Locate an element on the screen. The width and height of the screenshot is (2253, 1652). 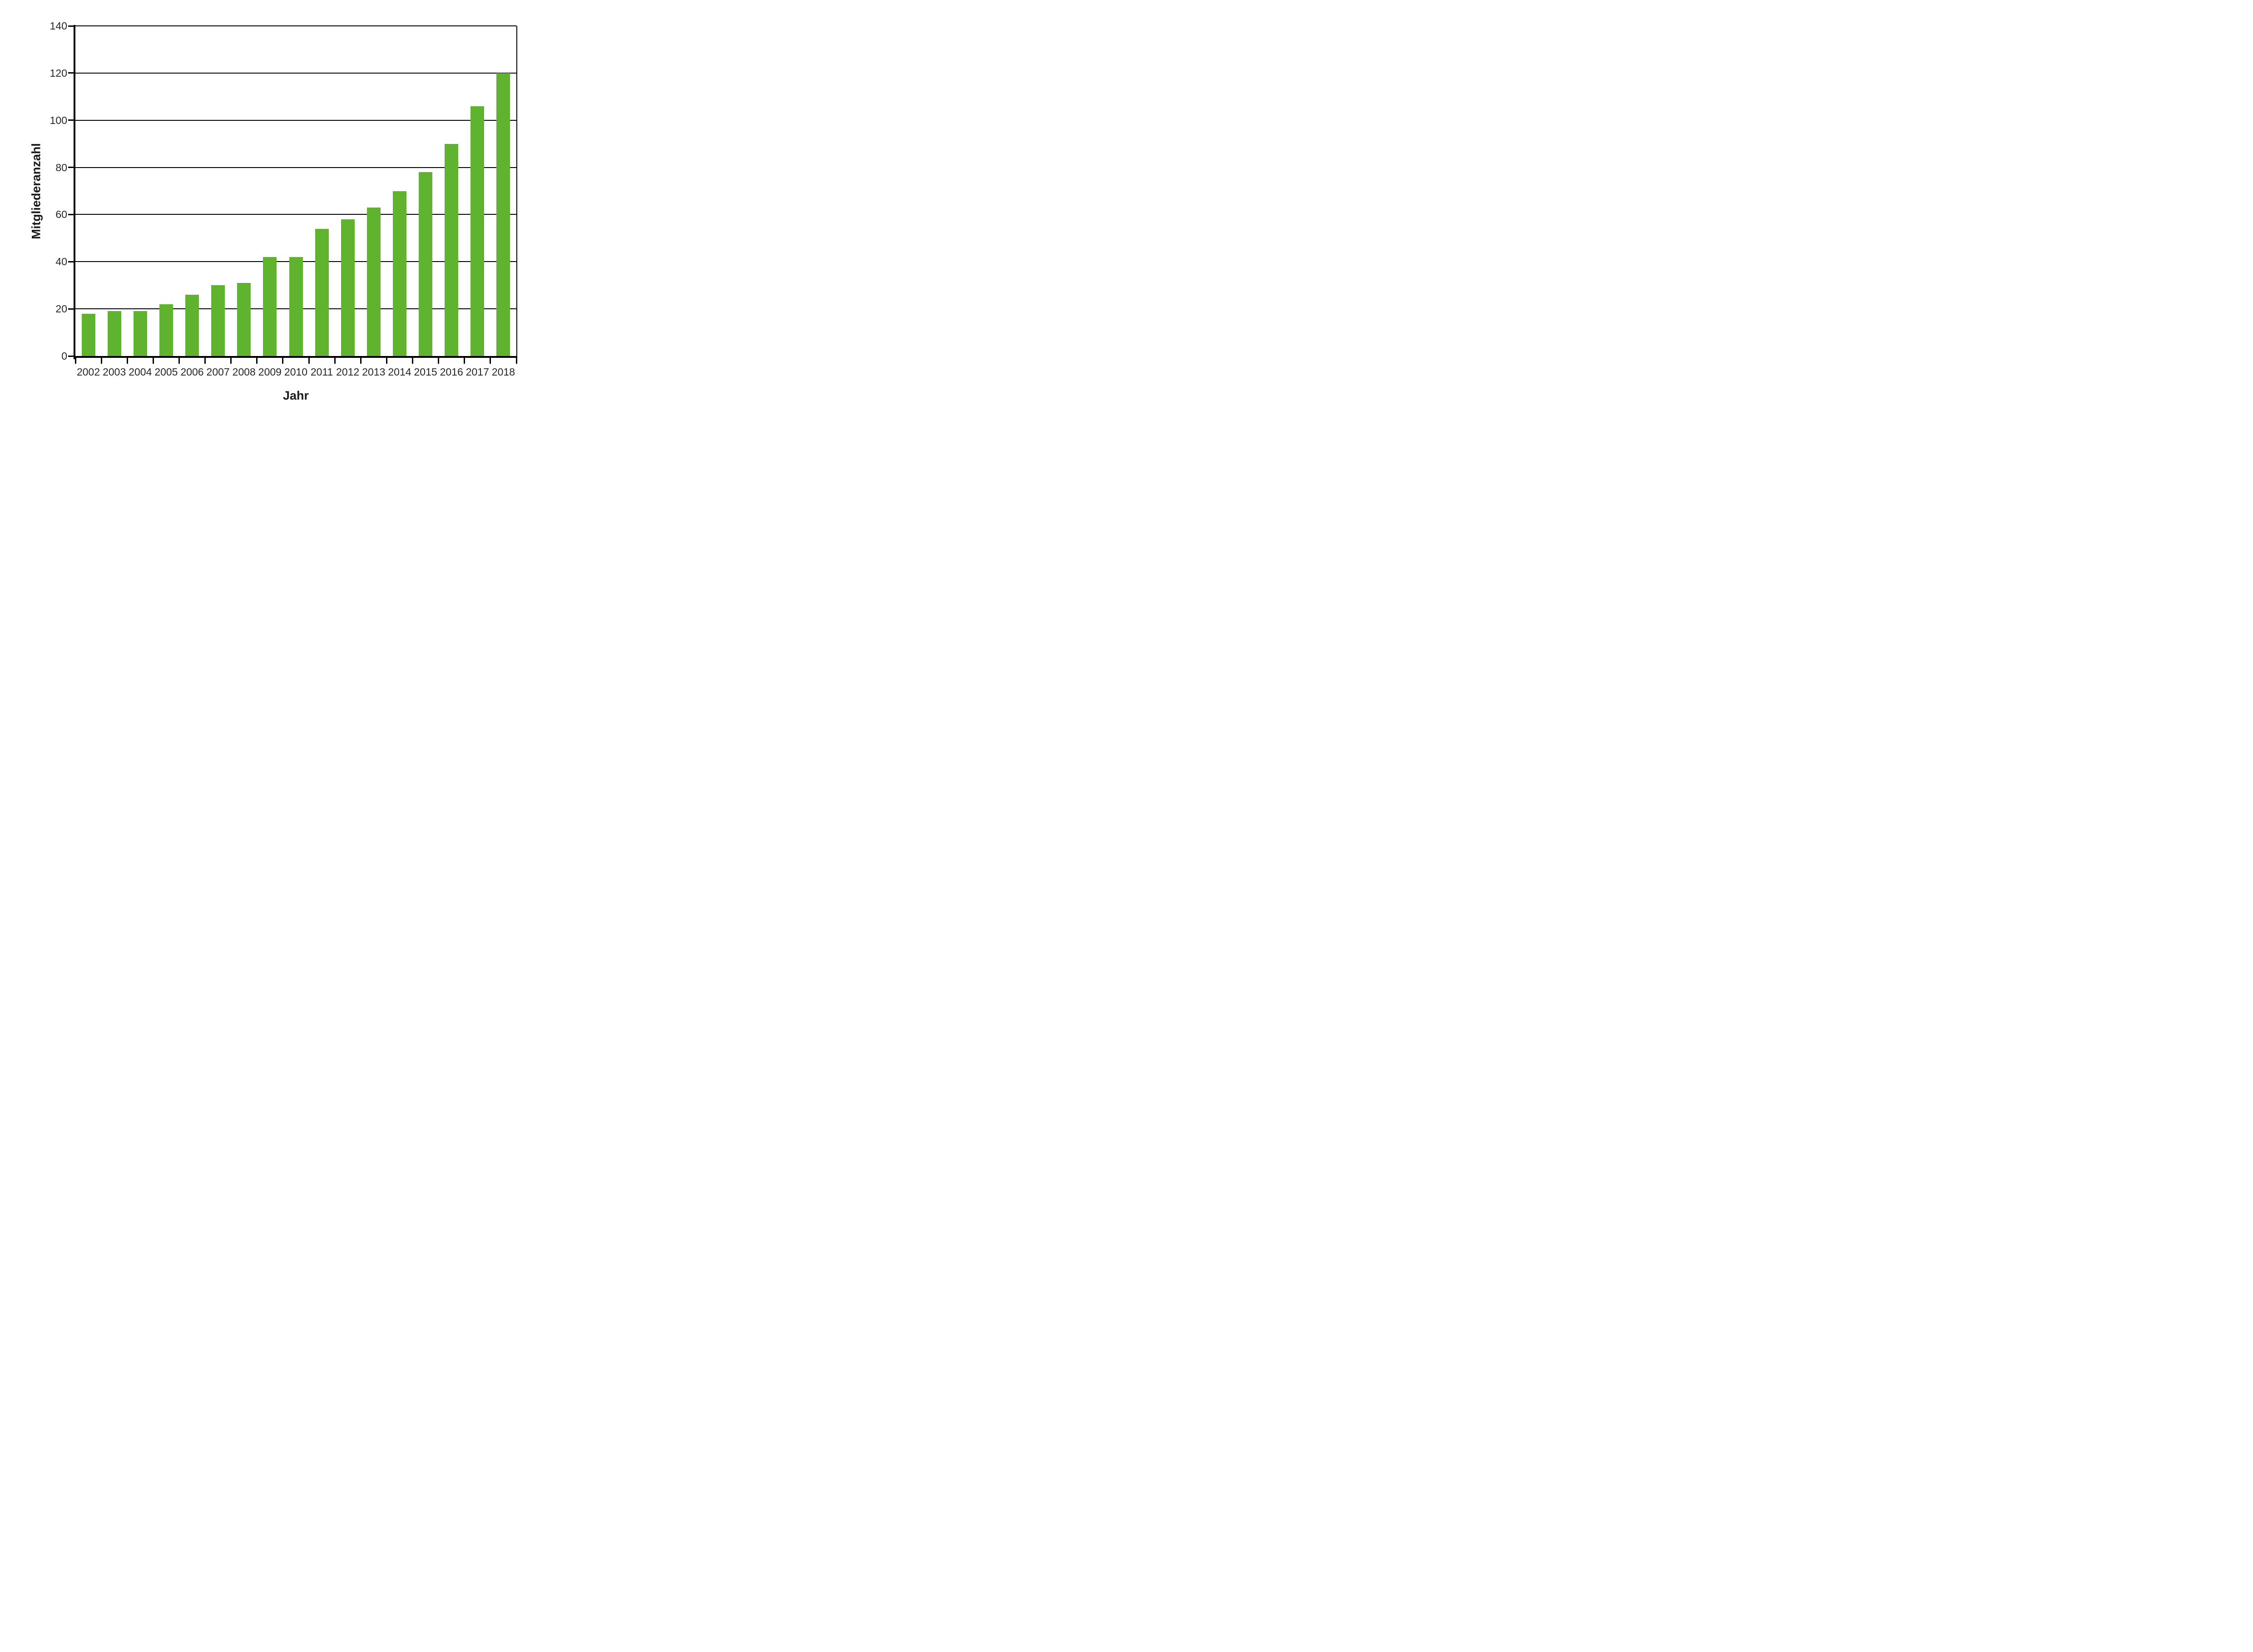
x-axis-tick-label-2009: 2009 is located at coordinates (270, 372).